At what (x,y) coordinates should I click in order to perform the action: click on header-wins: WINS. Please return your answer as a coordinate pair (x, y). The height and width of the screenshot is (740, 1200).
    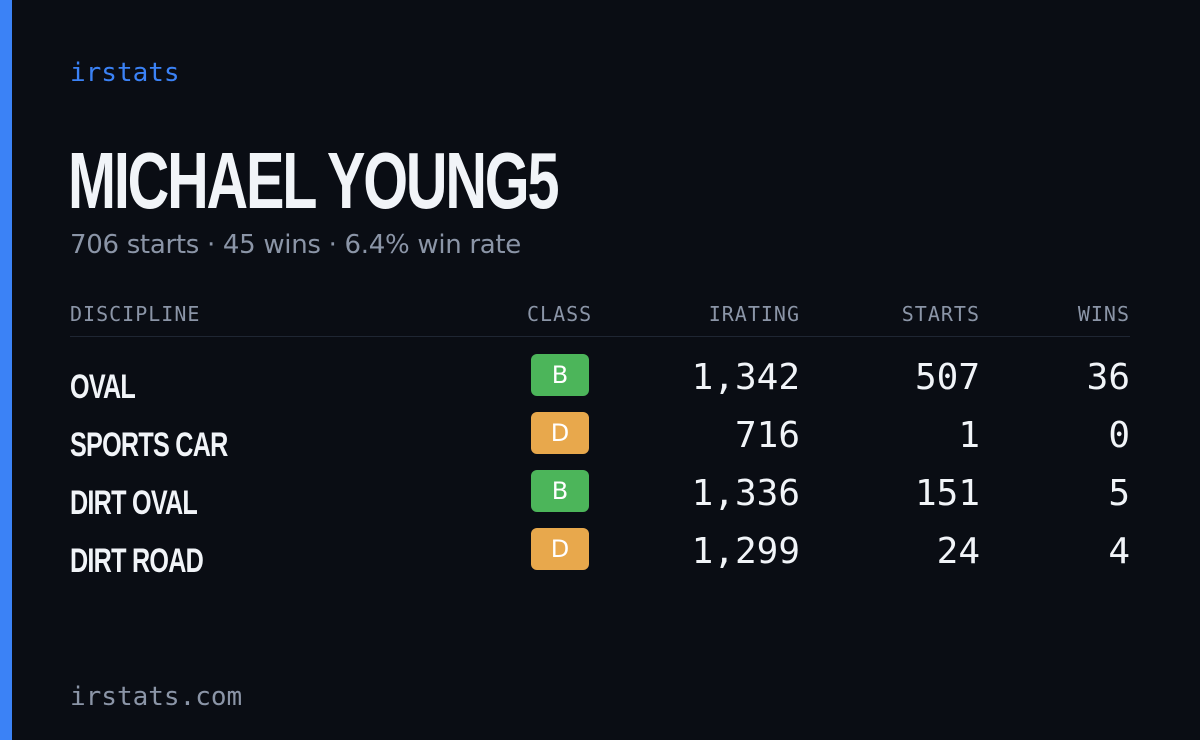
    Looking at the image, I should click on (1103, 314).